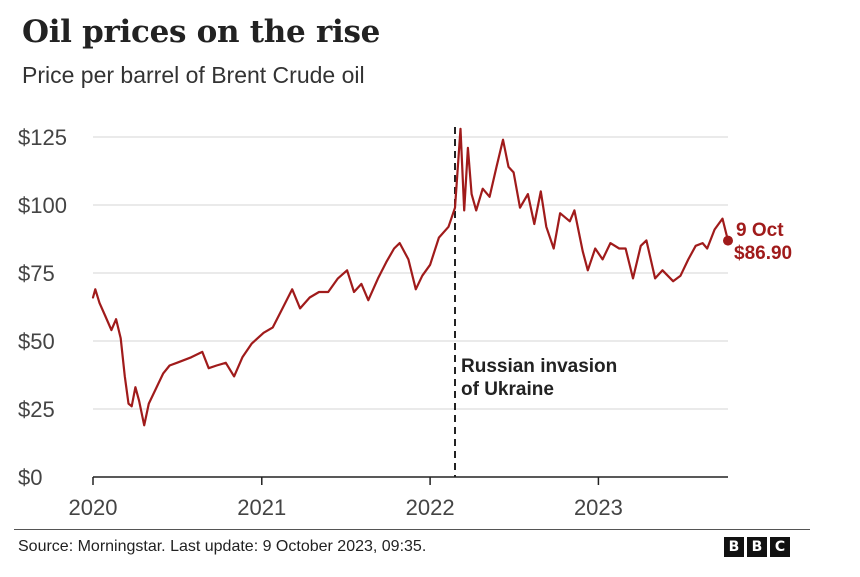 Image resolution: width=860 pixels, height=577 pixels. What do you see at coordinates (412, 529) in the screenshot?
I see `footer-divider` at bounding box center [412, 529].